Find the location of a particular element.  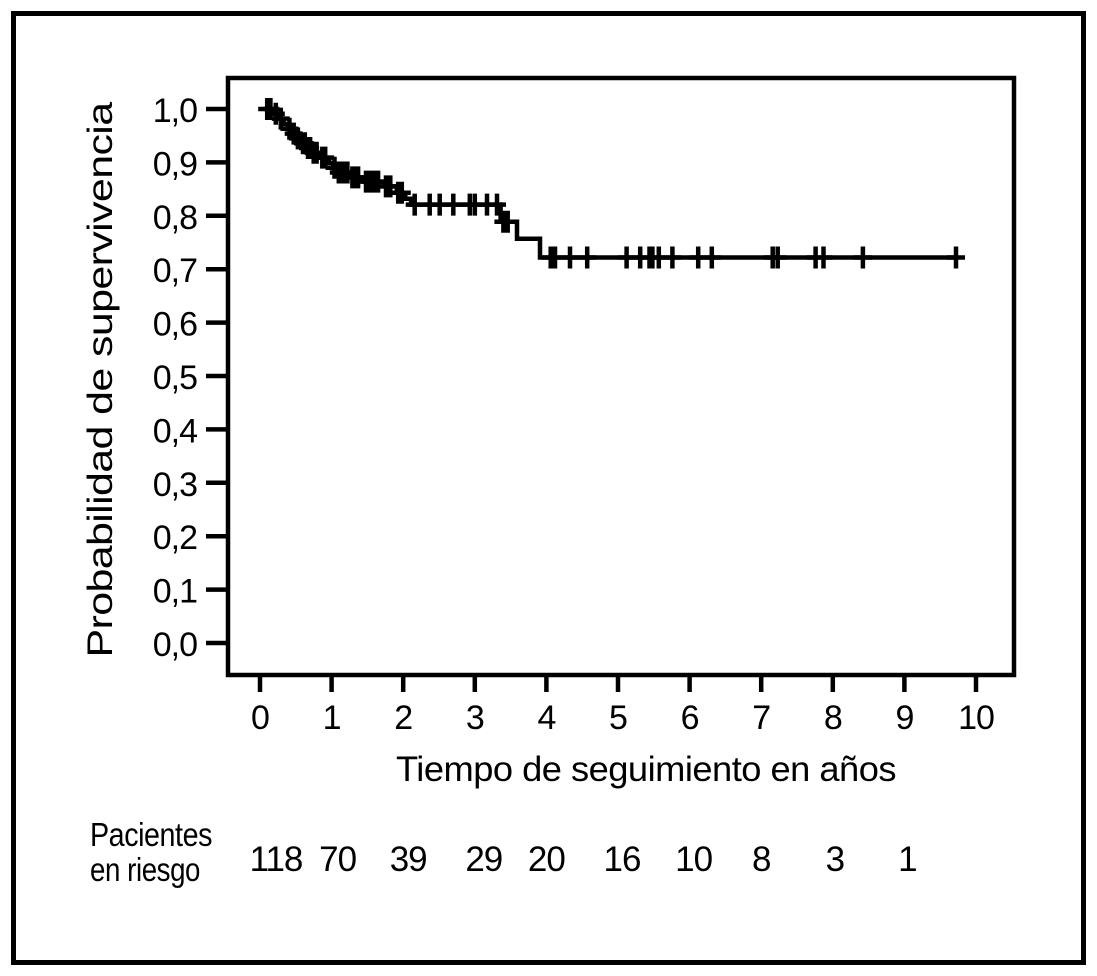

y-tick-label: 0,7 is located at coordinates (175, 271).